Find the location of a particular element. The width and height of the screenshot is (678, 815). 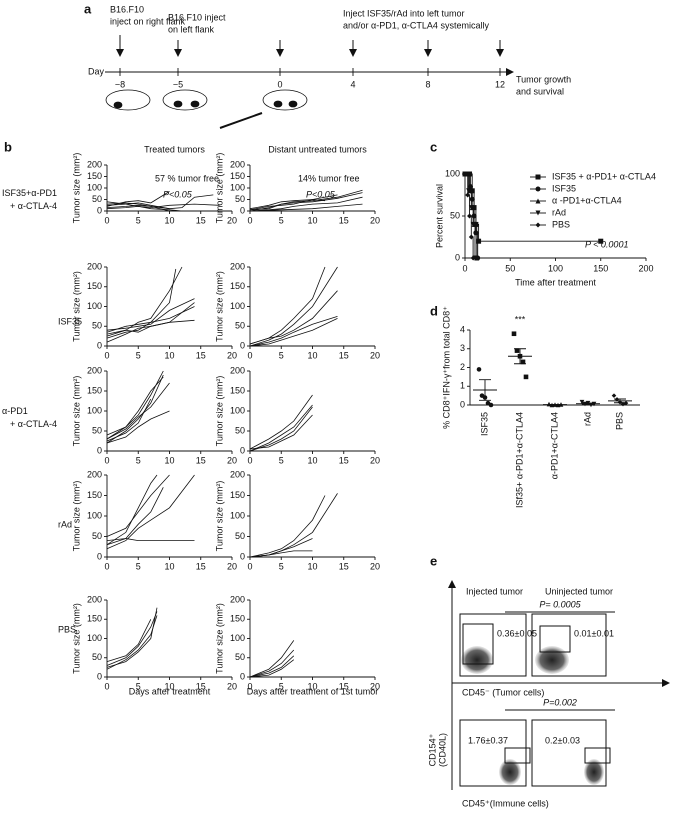

column-title: Distant untreated tumors is located at coordinates (317, 149).